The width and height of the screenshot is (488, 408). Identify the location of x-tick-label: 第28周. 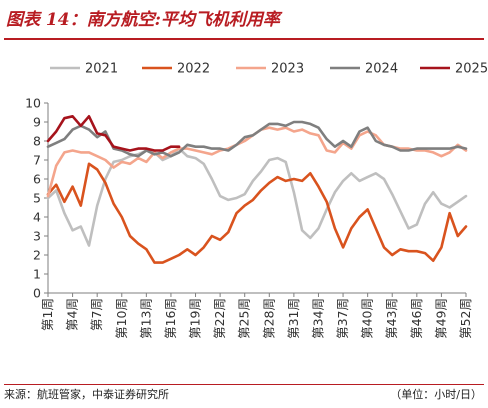
(268, 318).